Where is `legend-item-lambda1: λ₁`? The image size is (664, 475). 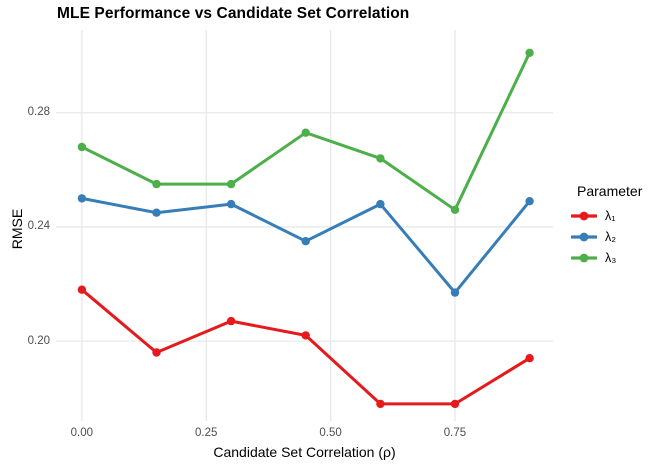 legend-item-lambda1: λ₁ is located at coordinates (606, 215).